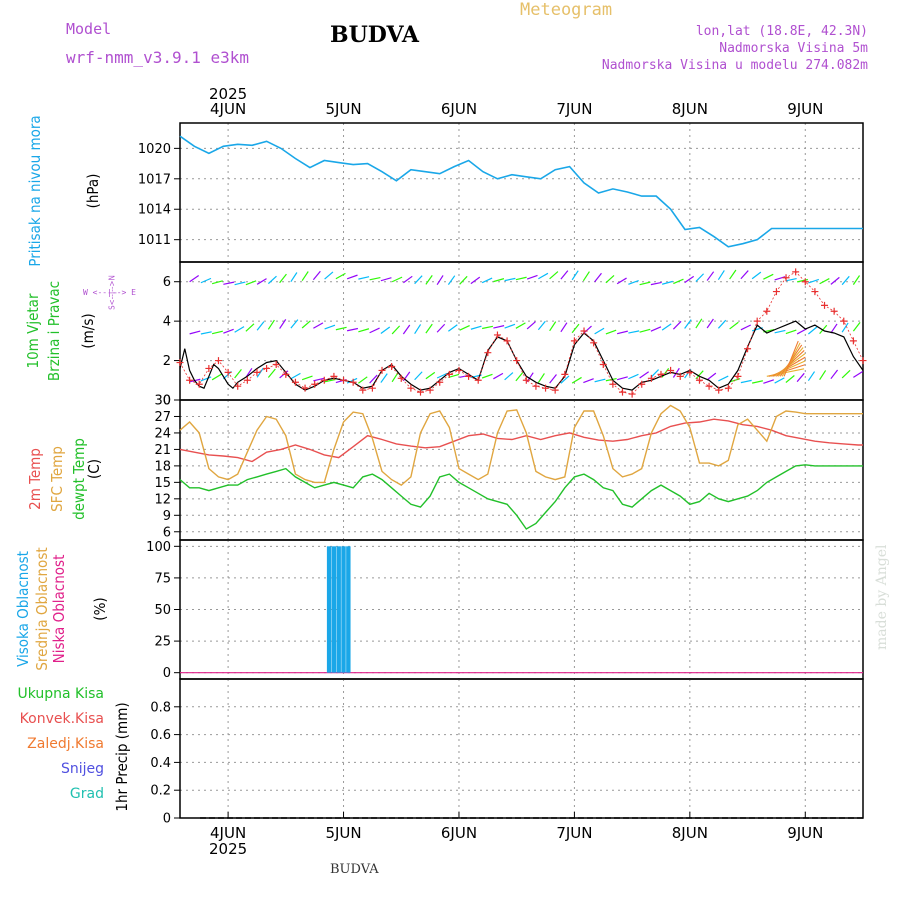 This screenshot has height=900, width=900. Describe the element at coordinates (154, 149) in the screenshot. I see `ytick-label-0-3: 1020` at that location.